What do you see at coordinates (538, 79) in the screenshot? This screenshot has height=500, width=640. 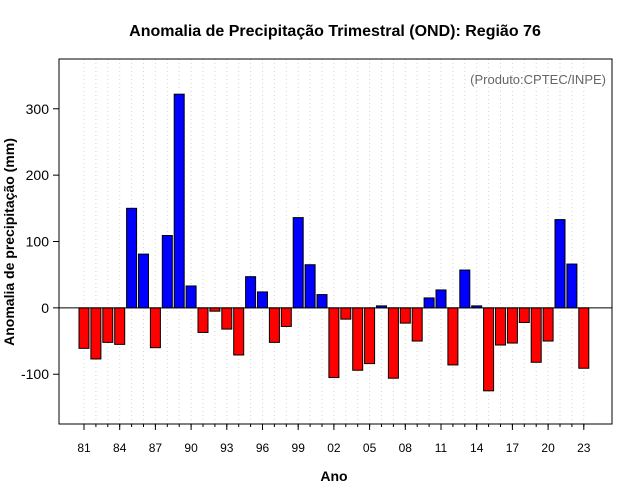 I see `credit-text: (Produto:CPTEC/INPE)` at bounding box center [538, 79].